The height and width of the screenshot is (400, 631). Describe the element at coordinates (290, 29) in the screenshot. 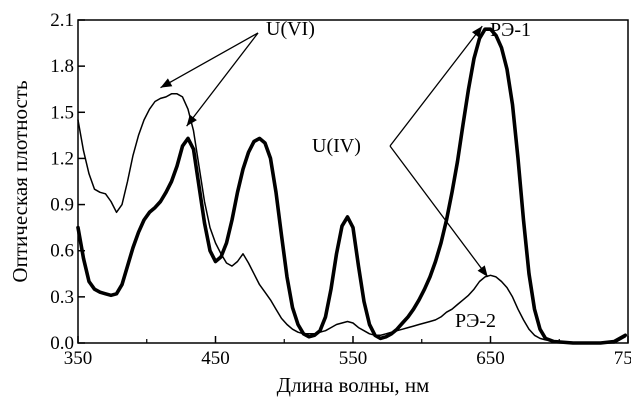

I see `annotation-u6: U(VI)` at that location.